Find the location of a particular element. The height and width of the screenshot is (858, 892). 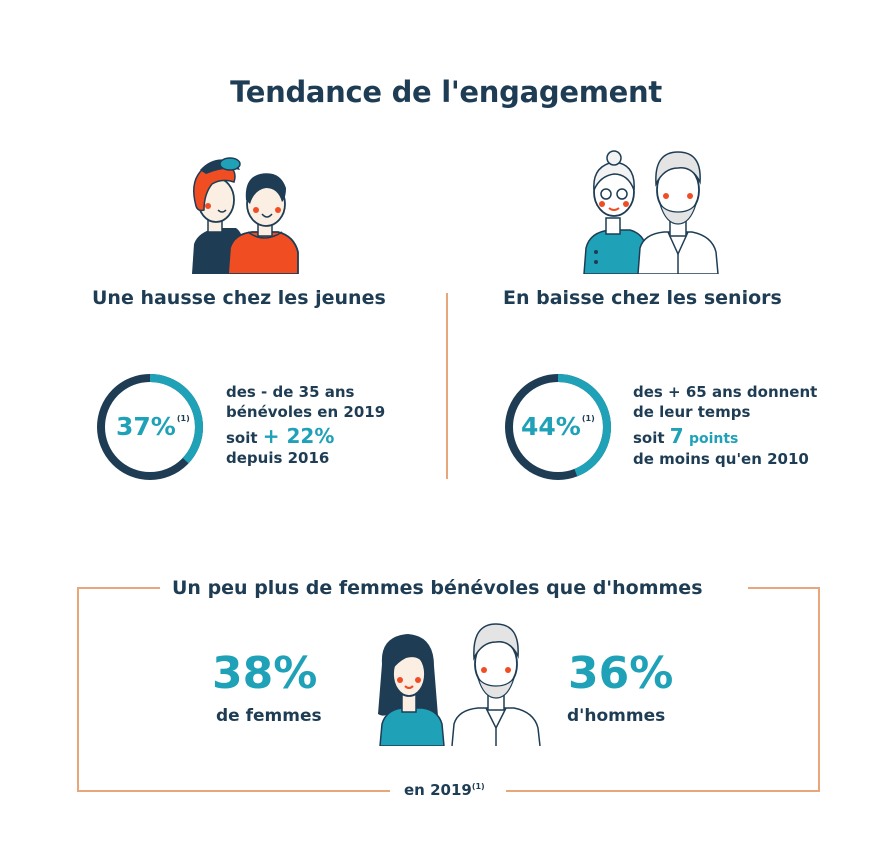

young-people-icon is located at coordinates (245, 215).